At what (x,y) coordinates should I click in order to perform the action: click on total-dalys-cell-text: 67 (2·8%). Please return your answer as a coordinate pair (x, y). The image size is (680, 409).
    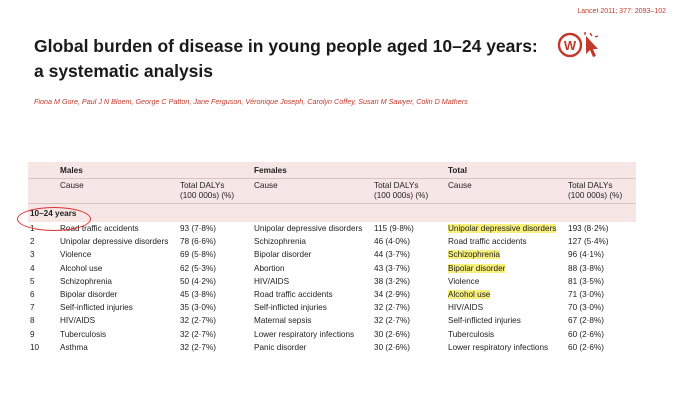
    Looking at the image, I should click on (586, 321).